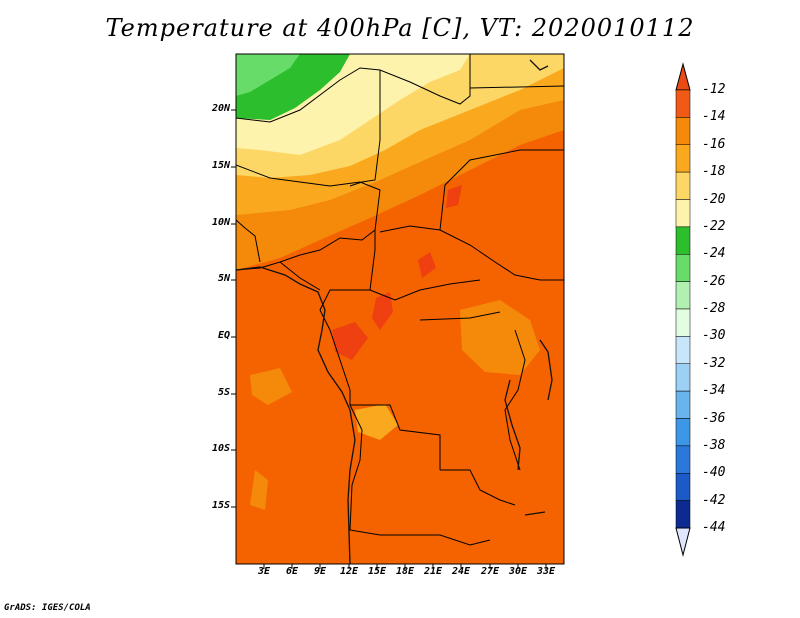 The width and height of the screenshot is (800, 618). Describe the element at coordinates (714, 226) in the screenshot. I see `colorbar-level-label: -22` at that location.